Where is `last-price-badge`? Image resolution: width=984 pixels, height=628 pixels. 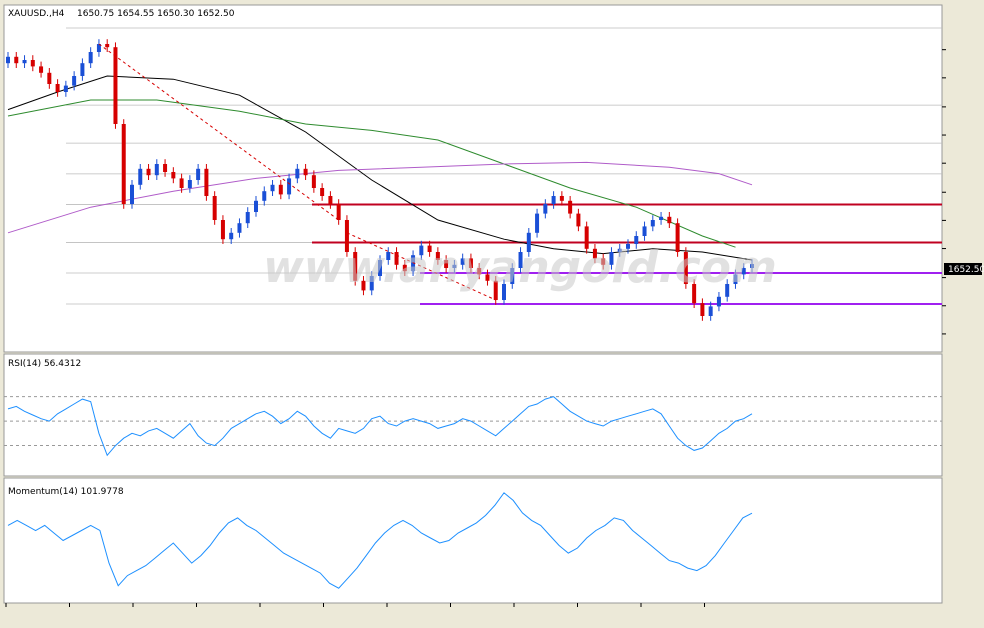
last-price-badge is located at coordinates (963, 269).